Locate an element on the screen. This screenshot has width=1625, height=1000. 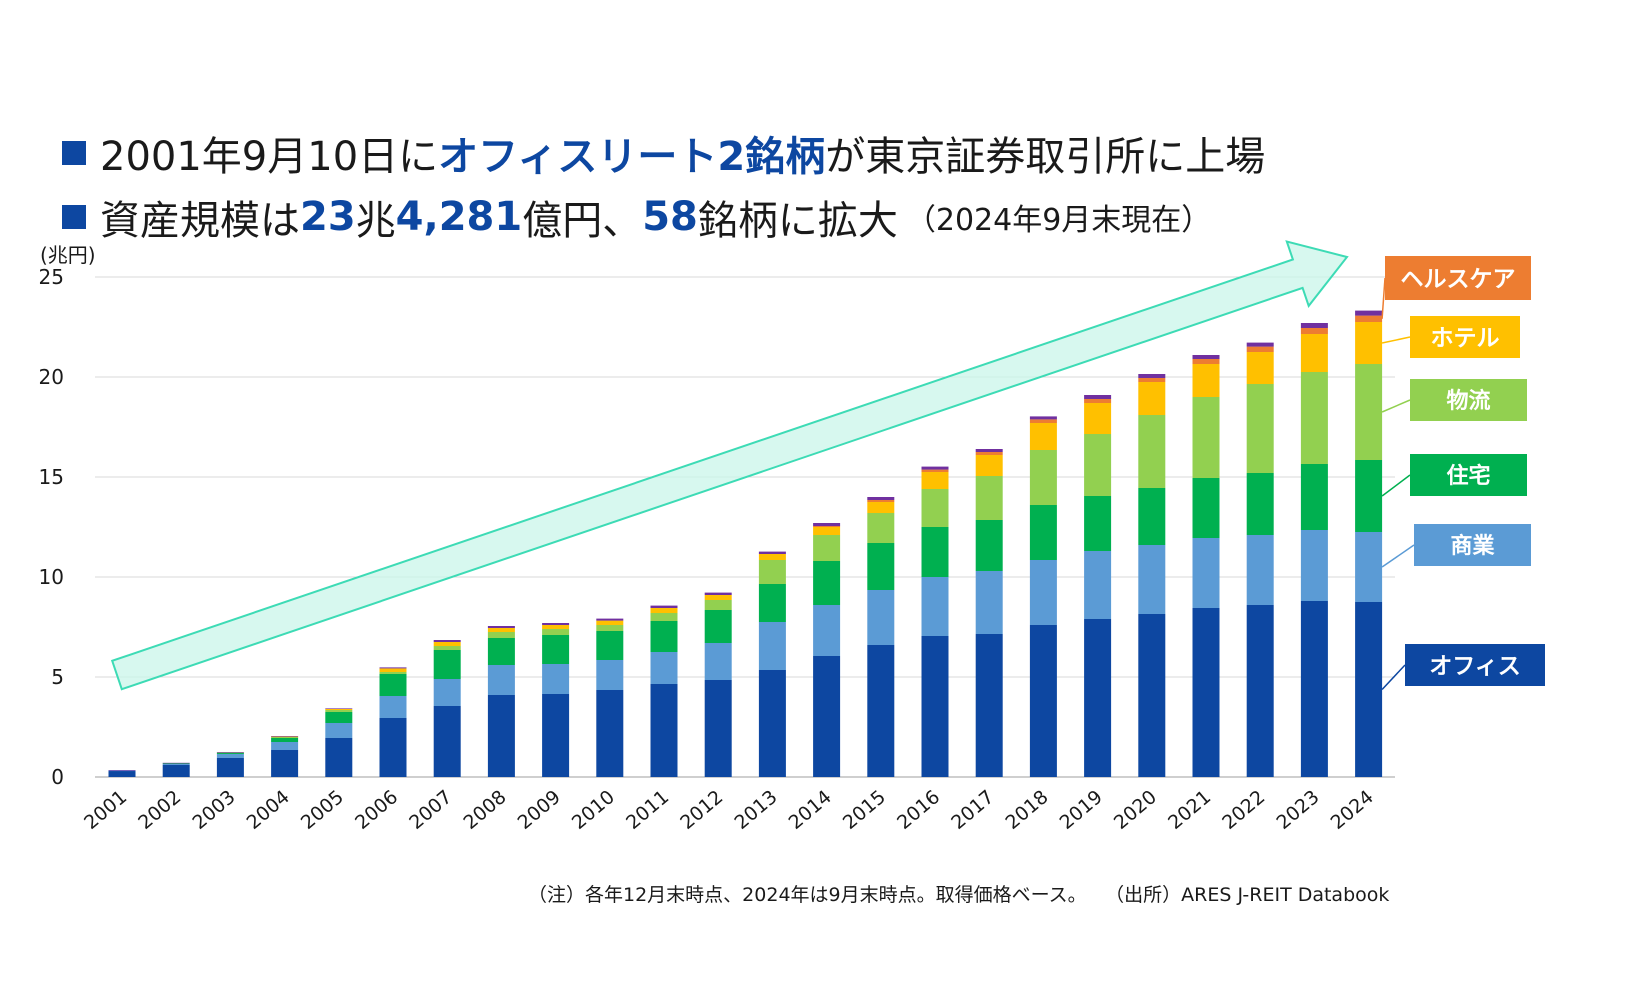
x-tick-label: 2014 is located at coordinates (810, 810).